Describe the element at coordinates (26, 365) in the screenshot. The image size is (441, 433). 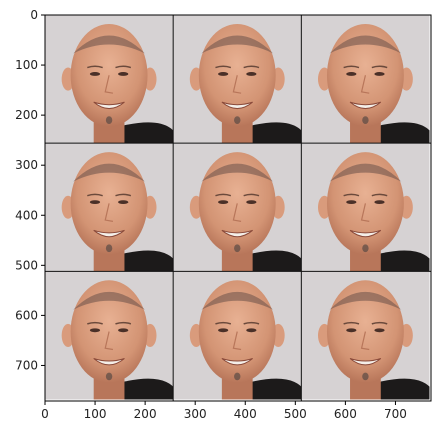
I see `y-tick-label: 700` at that location.